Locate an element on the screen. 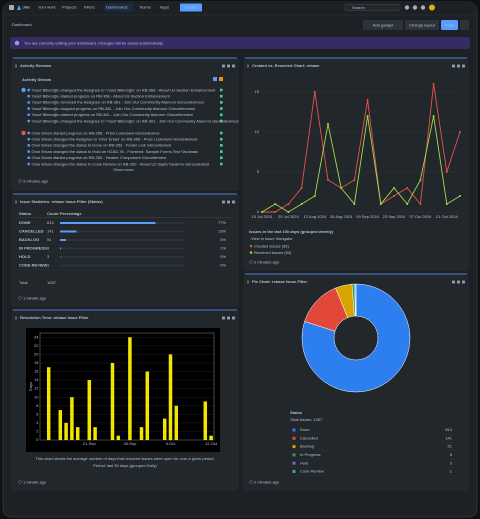  button-done is located at coordinates (449, 25).